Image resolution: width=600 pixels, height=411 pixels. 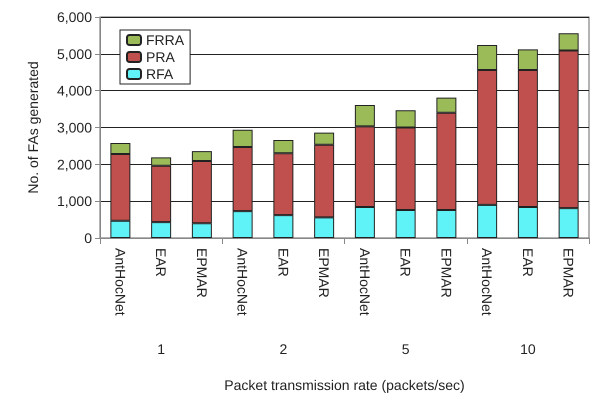 What do you see at coordinates (33, 127) in the screenshot?
I see `y-axis-title: No. of FAs generated` at bounding box center [33, 127].